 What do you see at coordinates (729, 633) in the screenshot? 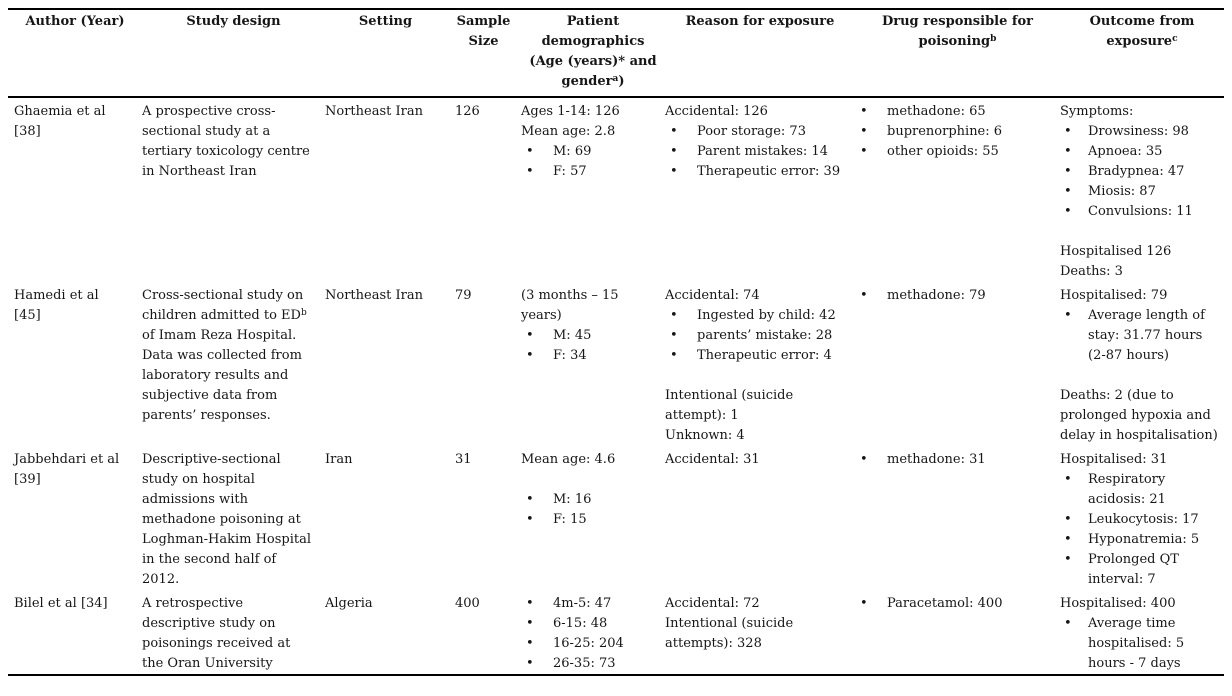
I see `cell-line: Intentional (suicide attempts): 328` at bounding box center [729, 633].